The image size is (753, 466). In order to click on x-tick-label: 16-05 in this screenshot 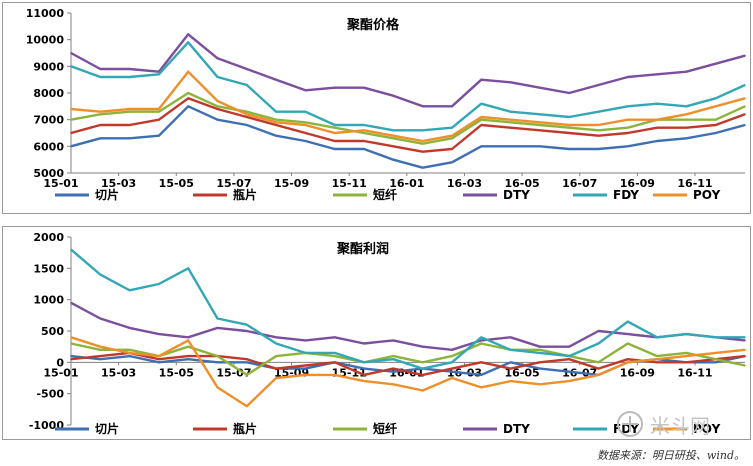, I will do `click(521, 372)`.